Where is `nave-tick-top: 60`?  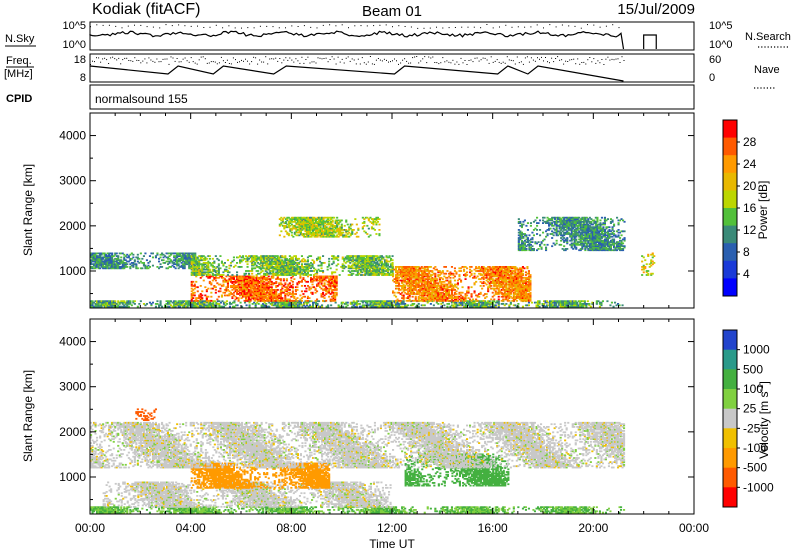
nave-tick-top: 60 is located at coordinates (715, 60).